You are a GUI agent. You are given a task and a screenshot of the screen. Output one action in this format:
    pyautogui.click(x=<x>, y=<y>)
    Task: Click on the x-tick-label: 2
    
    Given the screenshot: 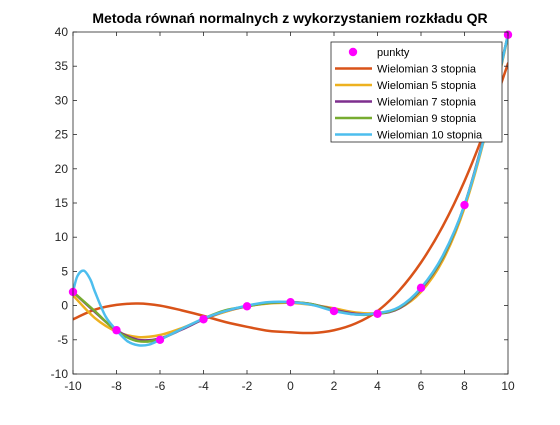 What is the action you would take?
    pyautogui.click(x=334, y=386)
    